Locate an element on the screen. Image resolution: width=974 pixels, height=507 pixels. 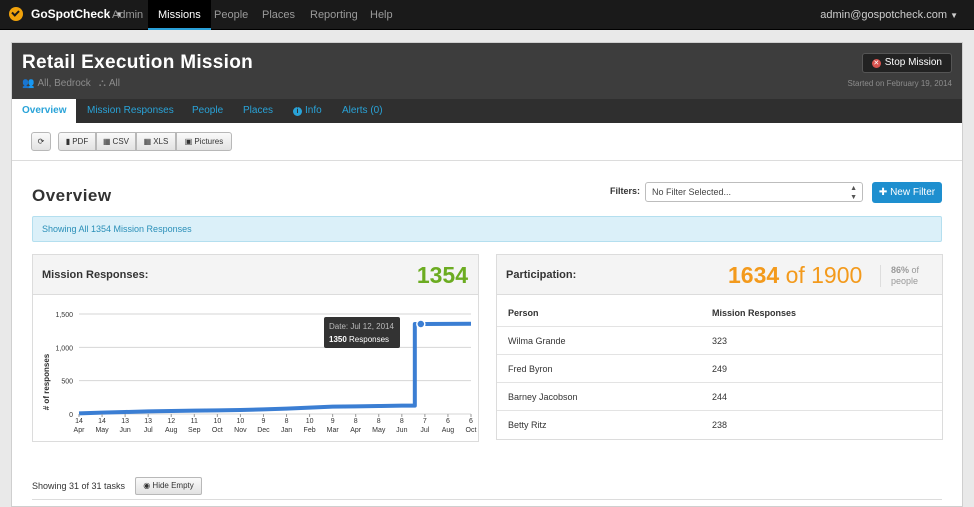
x-tick-month: Aug is located at coordinates (448, 430).